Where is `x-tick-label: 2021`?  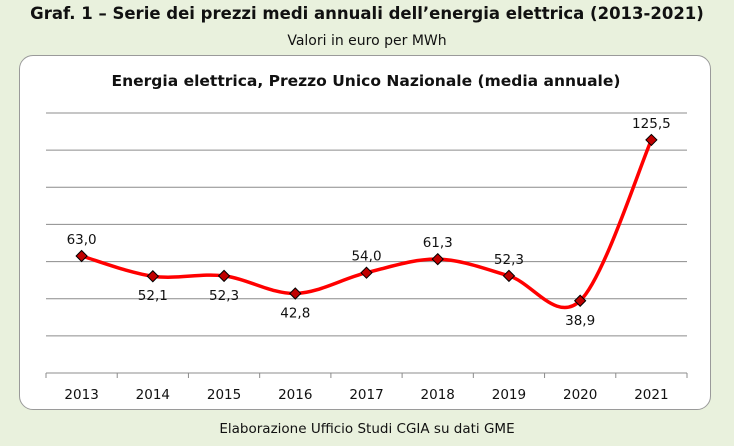 x-tick-label: 2021 is located at coordinates (651, 395).